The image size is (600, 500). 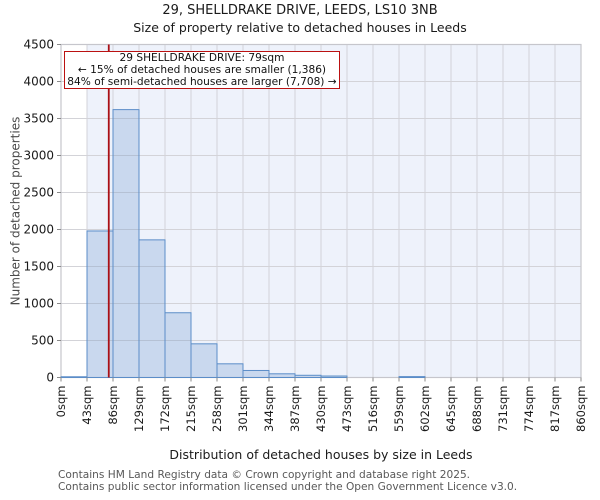 What do you see at coordinates (38, 267) in the screenshot?
I see `y-tick-label: 1500` at bounding box center [38, 267].